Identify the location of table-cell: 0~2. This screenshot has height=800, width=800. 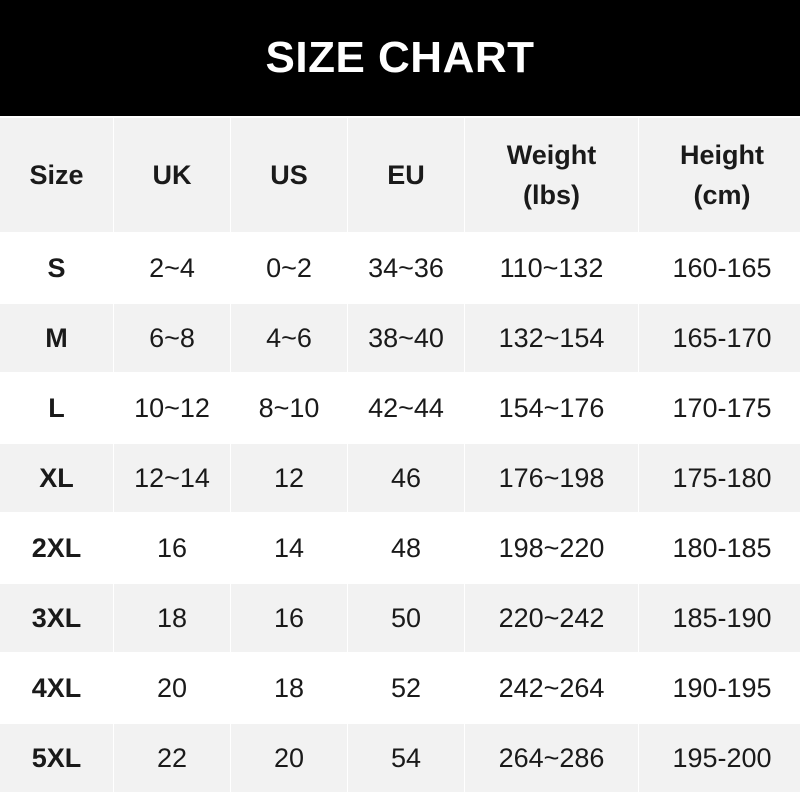
(289, 267).